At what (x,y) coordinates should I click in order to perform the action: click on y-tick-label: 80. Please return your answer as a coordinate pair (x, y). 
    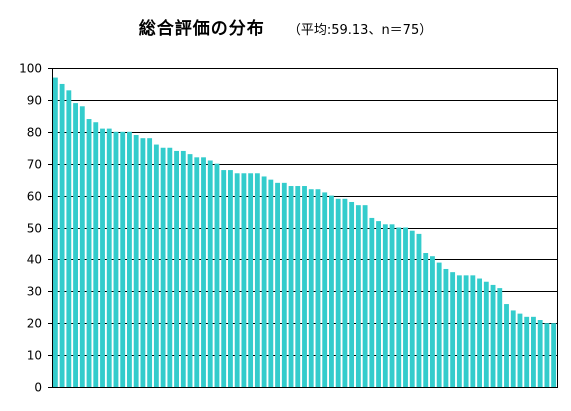
    Looking at the image, I should click on (34, 133).